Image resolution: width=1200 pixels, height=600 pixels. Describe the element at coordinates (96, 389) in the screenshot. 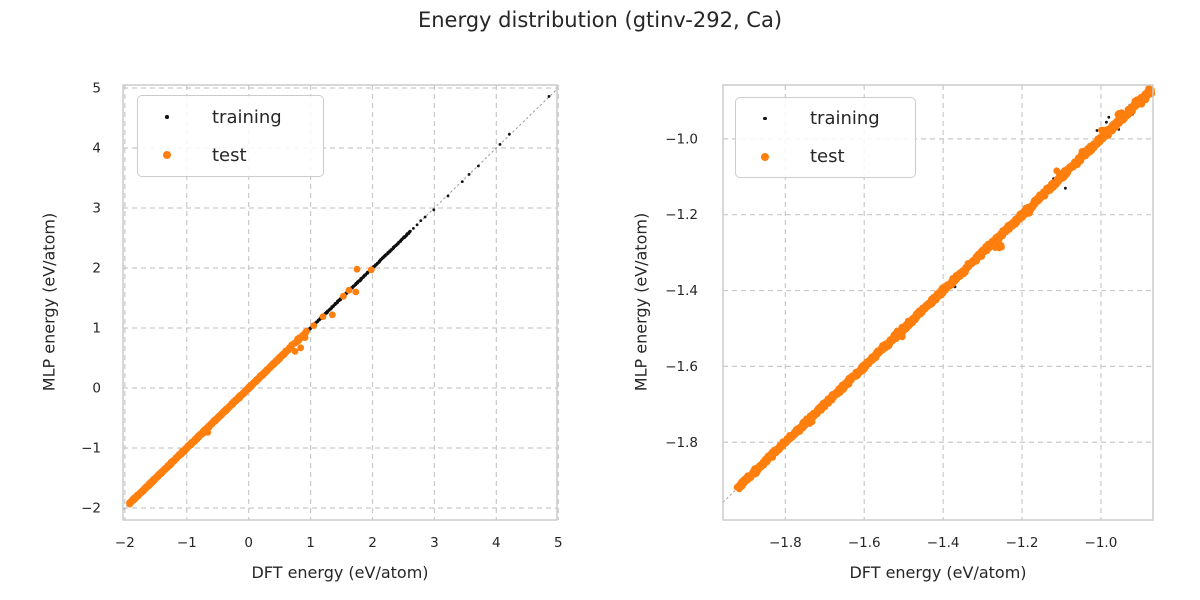

I see `y-tick-label: 0` at that location.